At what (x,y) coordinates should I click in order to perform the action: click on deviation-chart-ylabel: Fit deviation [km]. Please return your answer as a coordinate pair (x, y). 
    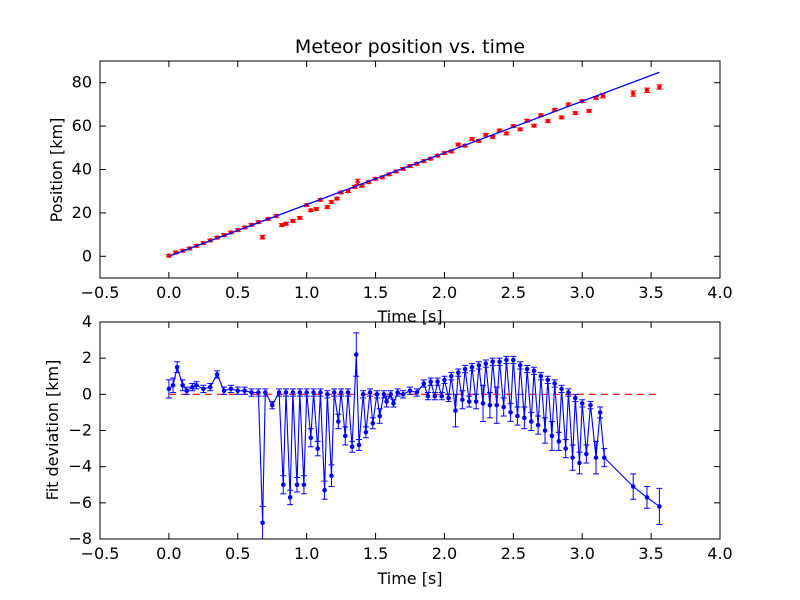
    Looking at the image, I should click on (52, 430).